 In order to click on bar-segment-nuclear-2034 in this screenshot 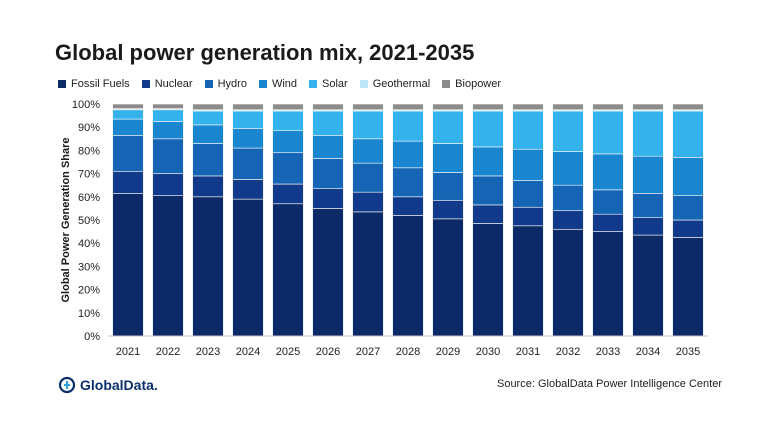, I will do `click(648, 226)`.